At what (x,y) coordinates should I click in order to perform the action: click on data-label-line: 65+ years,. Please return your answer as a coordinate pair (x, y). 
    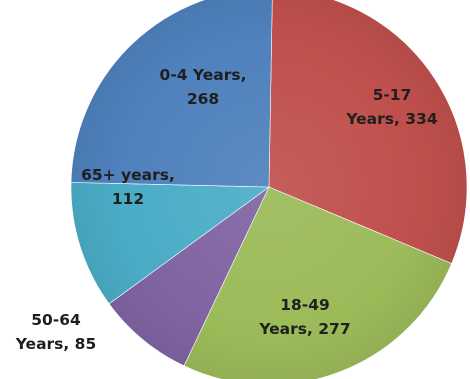
    Looking at the image, I should click on (128, 175).